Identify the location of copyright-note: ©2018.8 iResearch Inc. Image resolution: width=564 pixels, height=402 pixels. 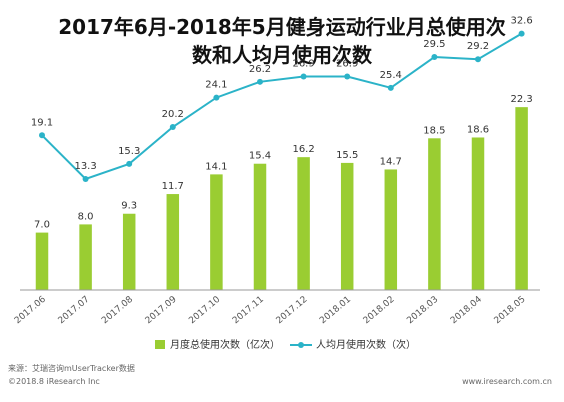
(54, 381).